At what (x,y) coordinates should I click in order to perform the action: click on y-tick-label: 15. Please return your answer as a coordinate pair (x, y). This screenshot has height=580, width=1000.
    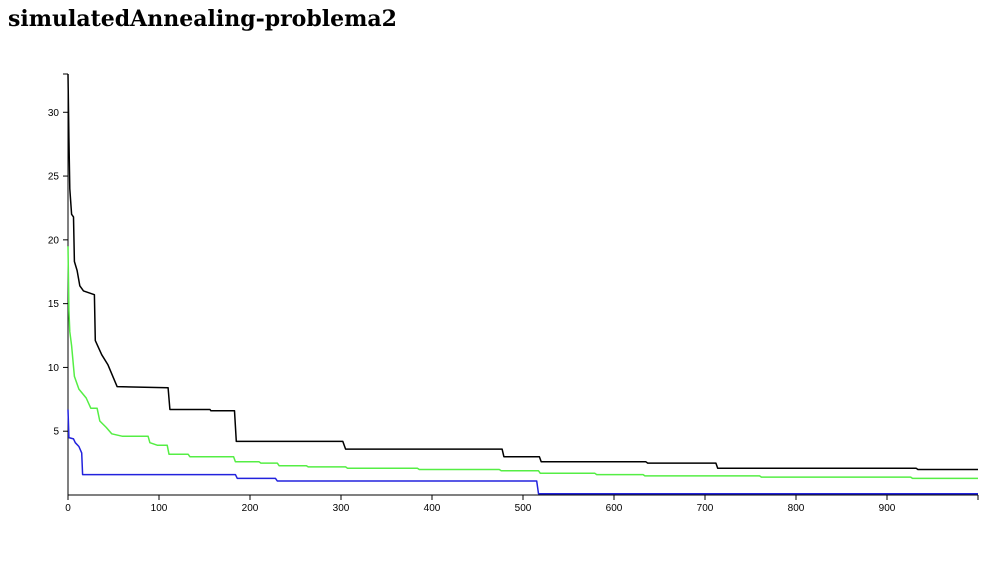
    Looking at the image, I should click on (54, 304).